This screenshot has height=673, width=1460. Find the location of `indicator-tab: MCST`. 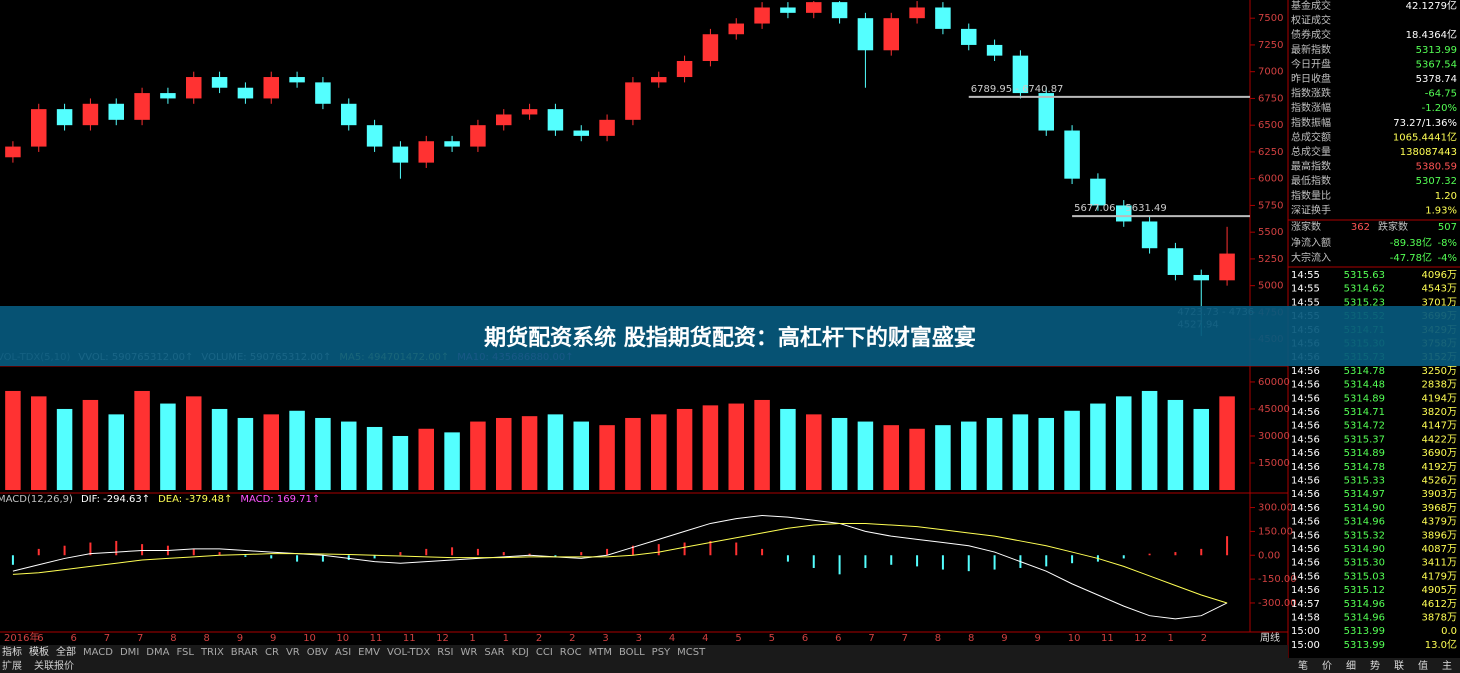

indicator-tab: MCST is located at coordinates (691, 652).